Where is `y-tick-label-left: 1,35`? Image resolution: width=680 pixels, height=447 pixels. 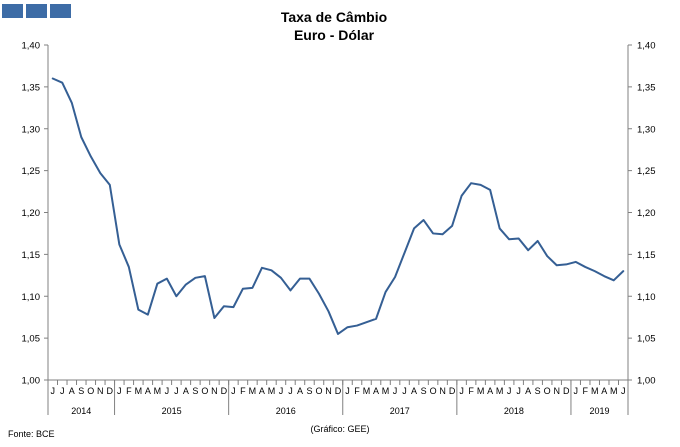 y-tick-label-left: 1,35 is located at coordinates (31, 87).